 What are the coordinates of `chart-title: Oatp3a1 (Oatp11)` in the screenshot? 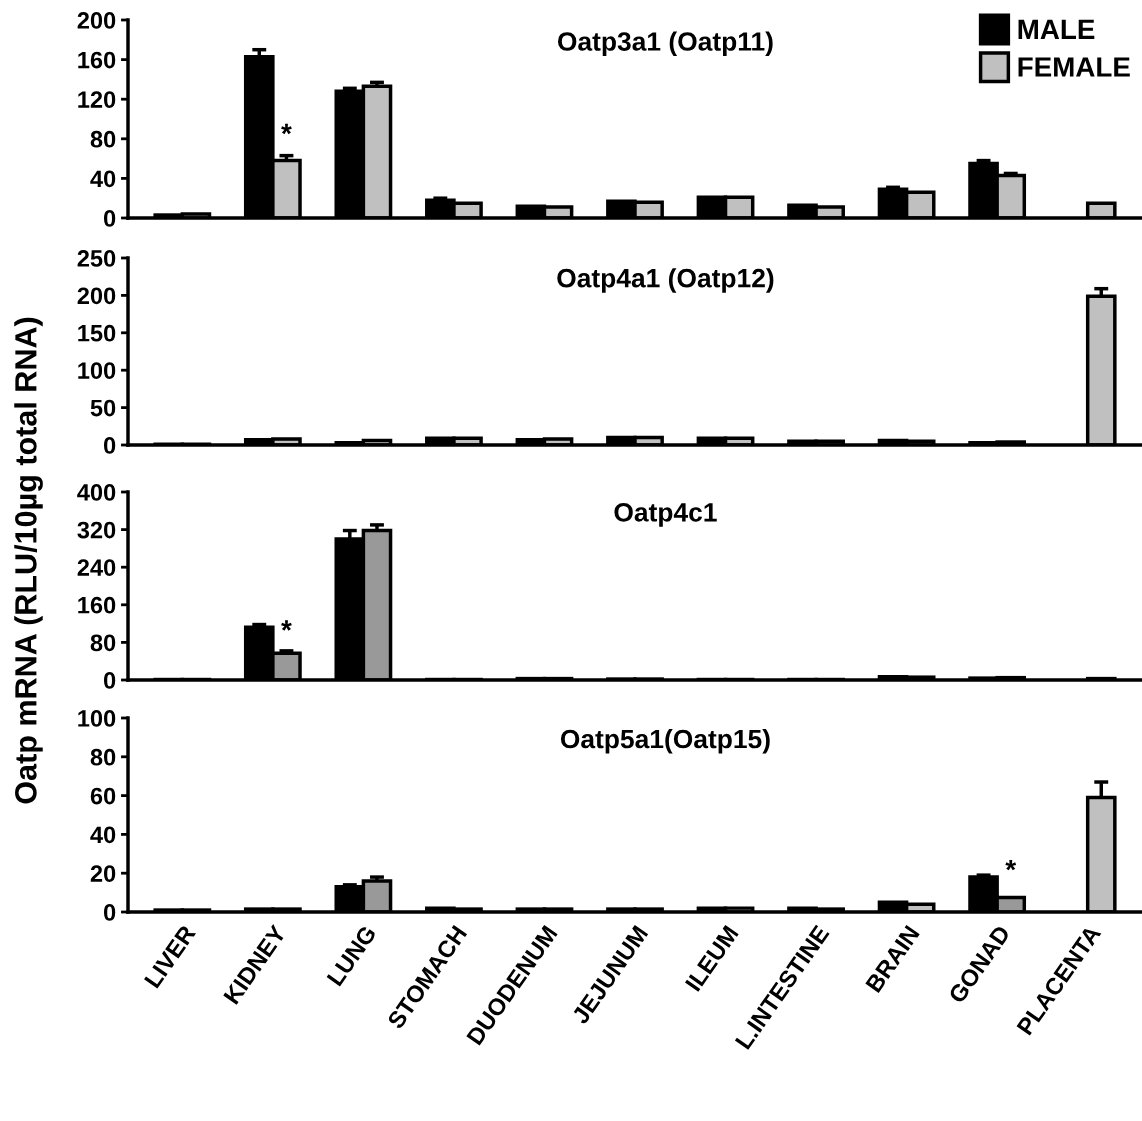 It's located at (665, 44).